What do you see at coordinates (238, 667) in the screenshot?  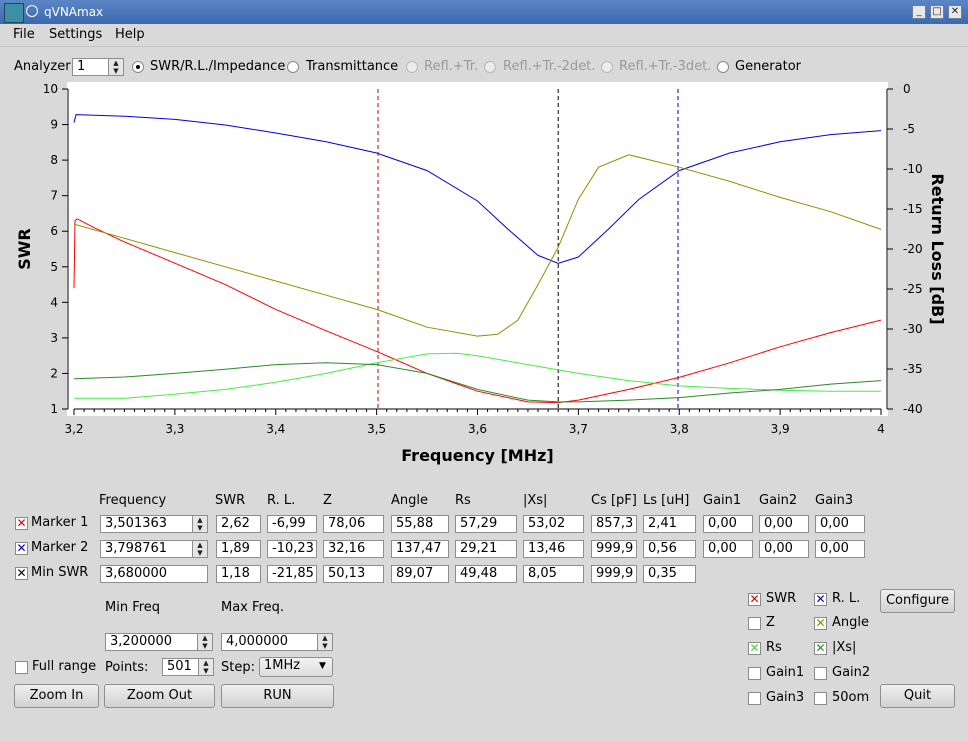 I see `step-label: Step:` at bounding box center [238, 667].